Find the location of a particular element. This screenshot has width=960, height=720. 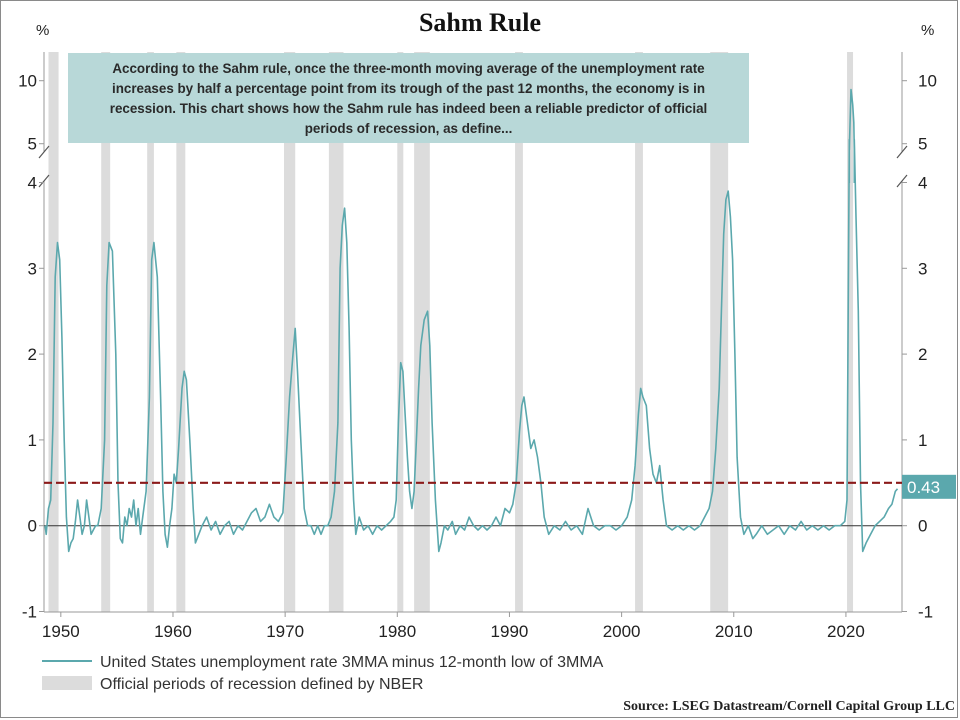

x-tick-label: 2010 is located at coordinates (734, 631).